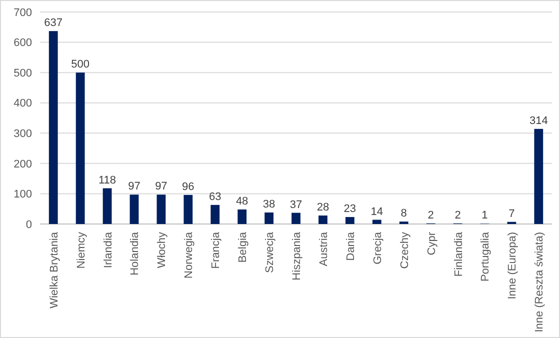 Image resolution: width=560 pixels, height=338 pixels. What do you see at coordinates (242, 201) in the screenshot?
I see `data-label: 48` at bounding box center [242, 201].